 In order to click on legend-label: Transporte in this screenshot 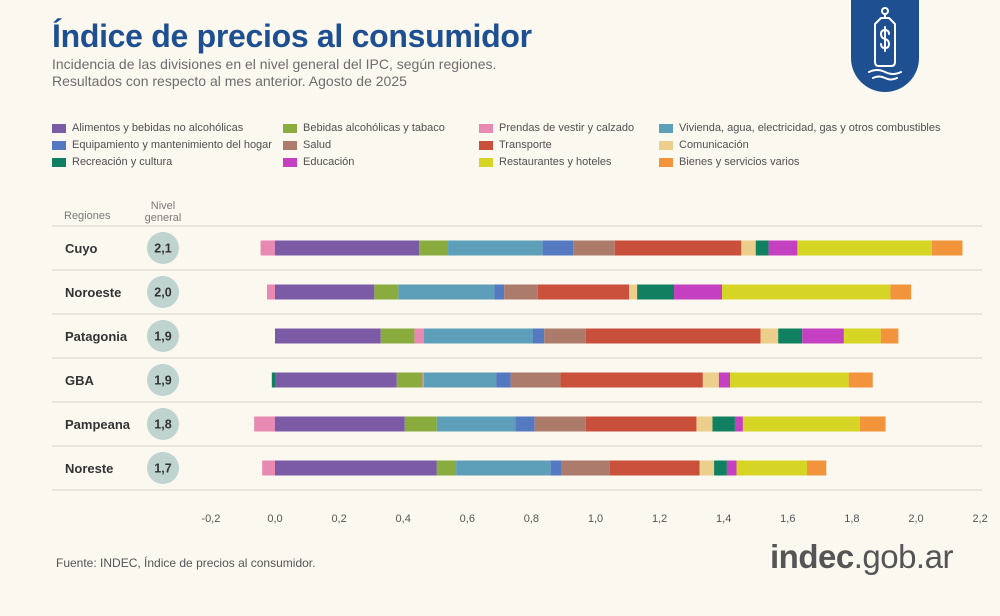, I will do `click(525, 145)`.